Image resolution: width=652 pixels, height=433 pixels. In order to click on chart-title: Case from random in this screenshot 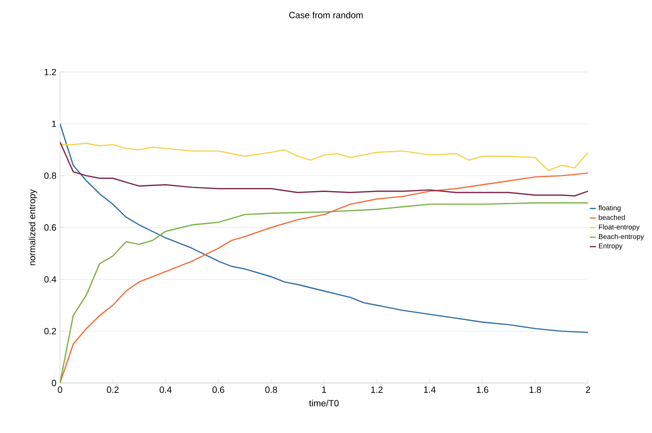, I will do `click(326, 15)`.